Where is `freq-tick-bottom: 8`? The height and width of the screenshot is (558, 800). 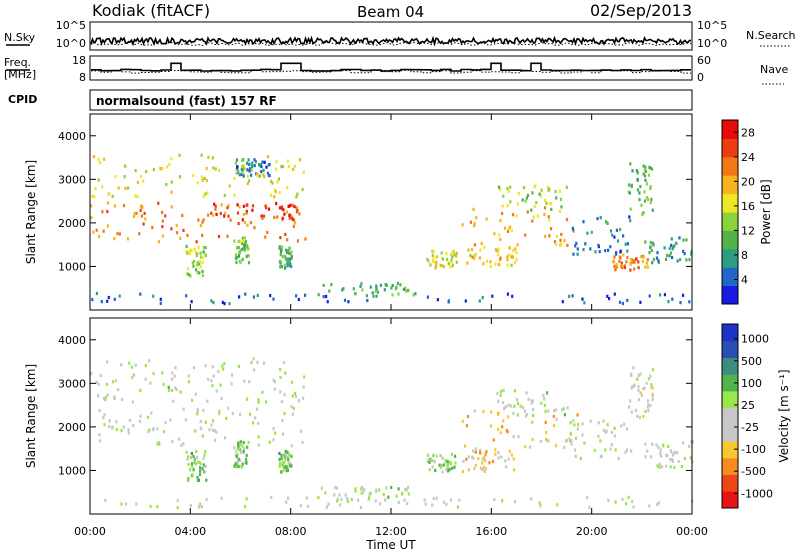
freq-tick-bottom: 8 is located at coordinates (82, 77).